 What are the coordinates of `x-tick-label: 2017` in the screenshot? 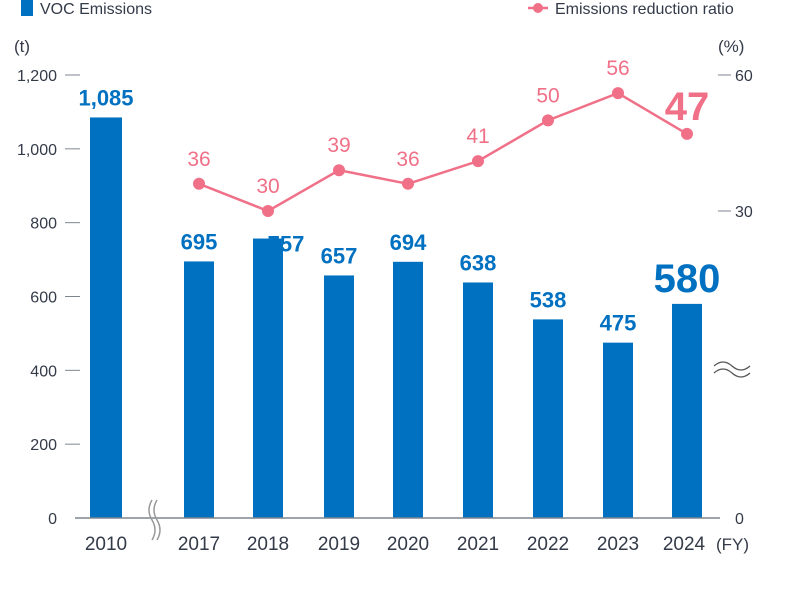 It's located at (199, 544).